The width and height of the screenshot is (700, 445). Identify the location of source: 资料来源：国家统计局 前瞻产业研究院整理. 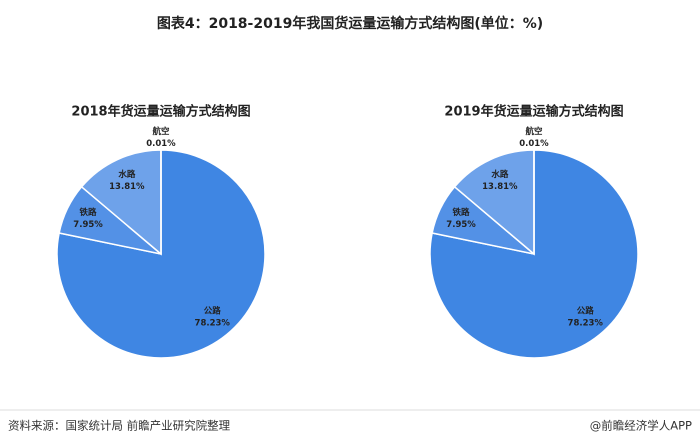
(119, 426).